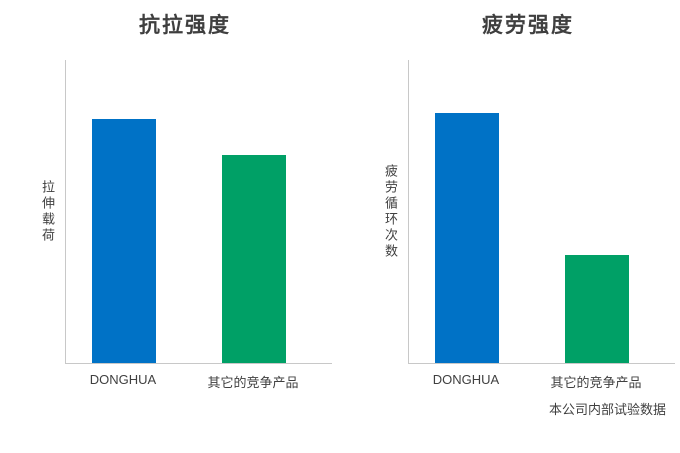 This screenshot has height=453, width=680. I want to click on chart-title: 疲劳强度, so click(528, 25).